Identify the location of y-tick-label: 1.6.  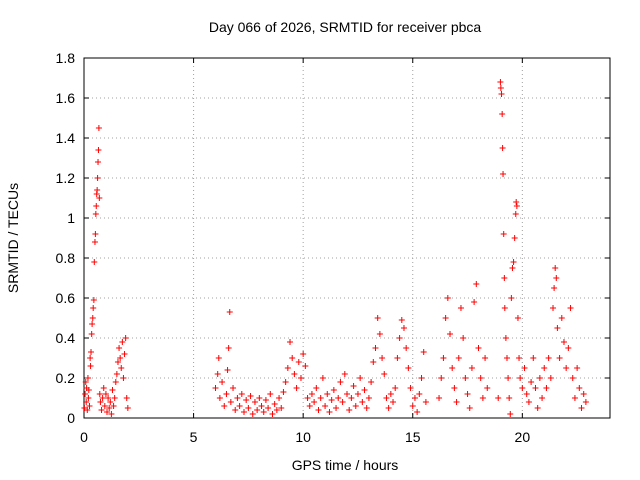
(66, 98).